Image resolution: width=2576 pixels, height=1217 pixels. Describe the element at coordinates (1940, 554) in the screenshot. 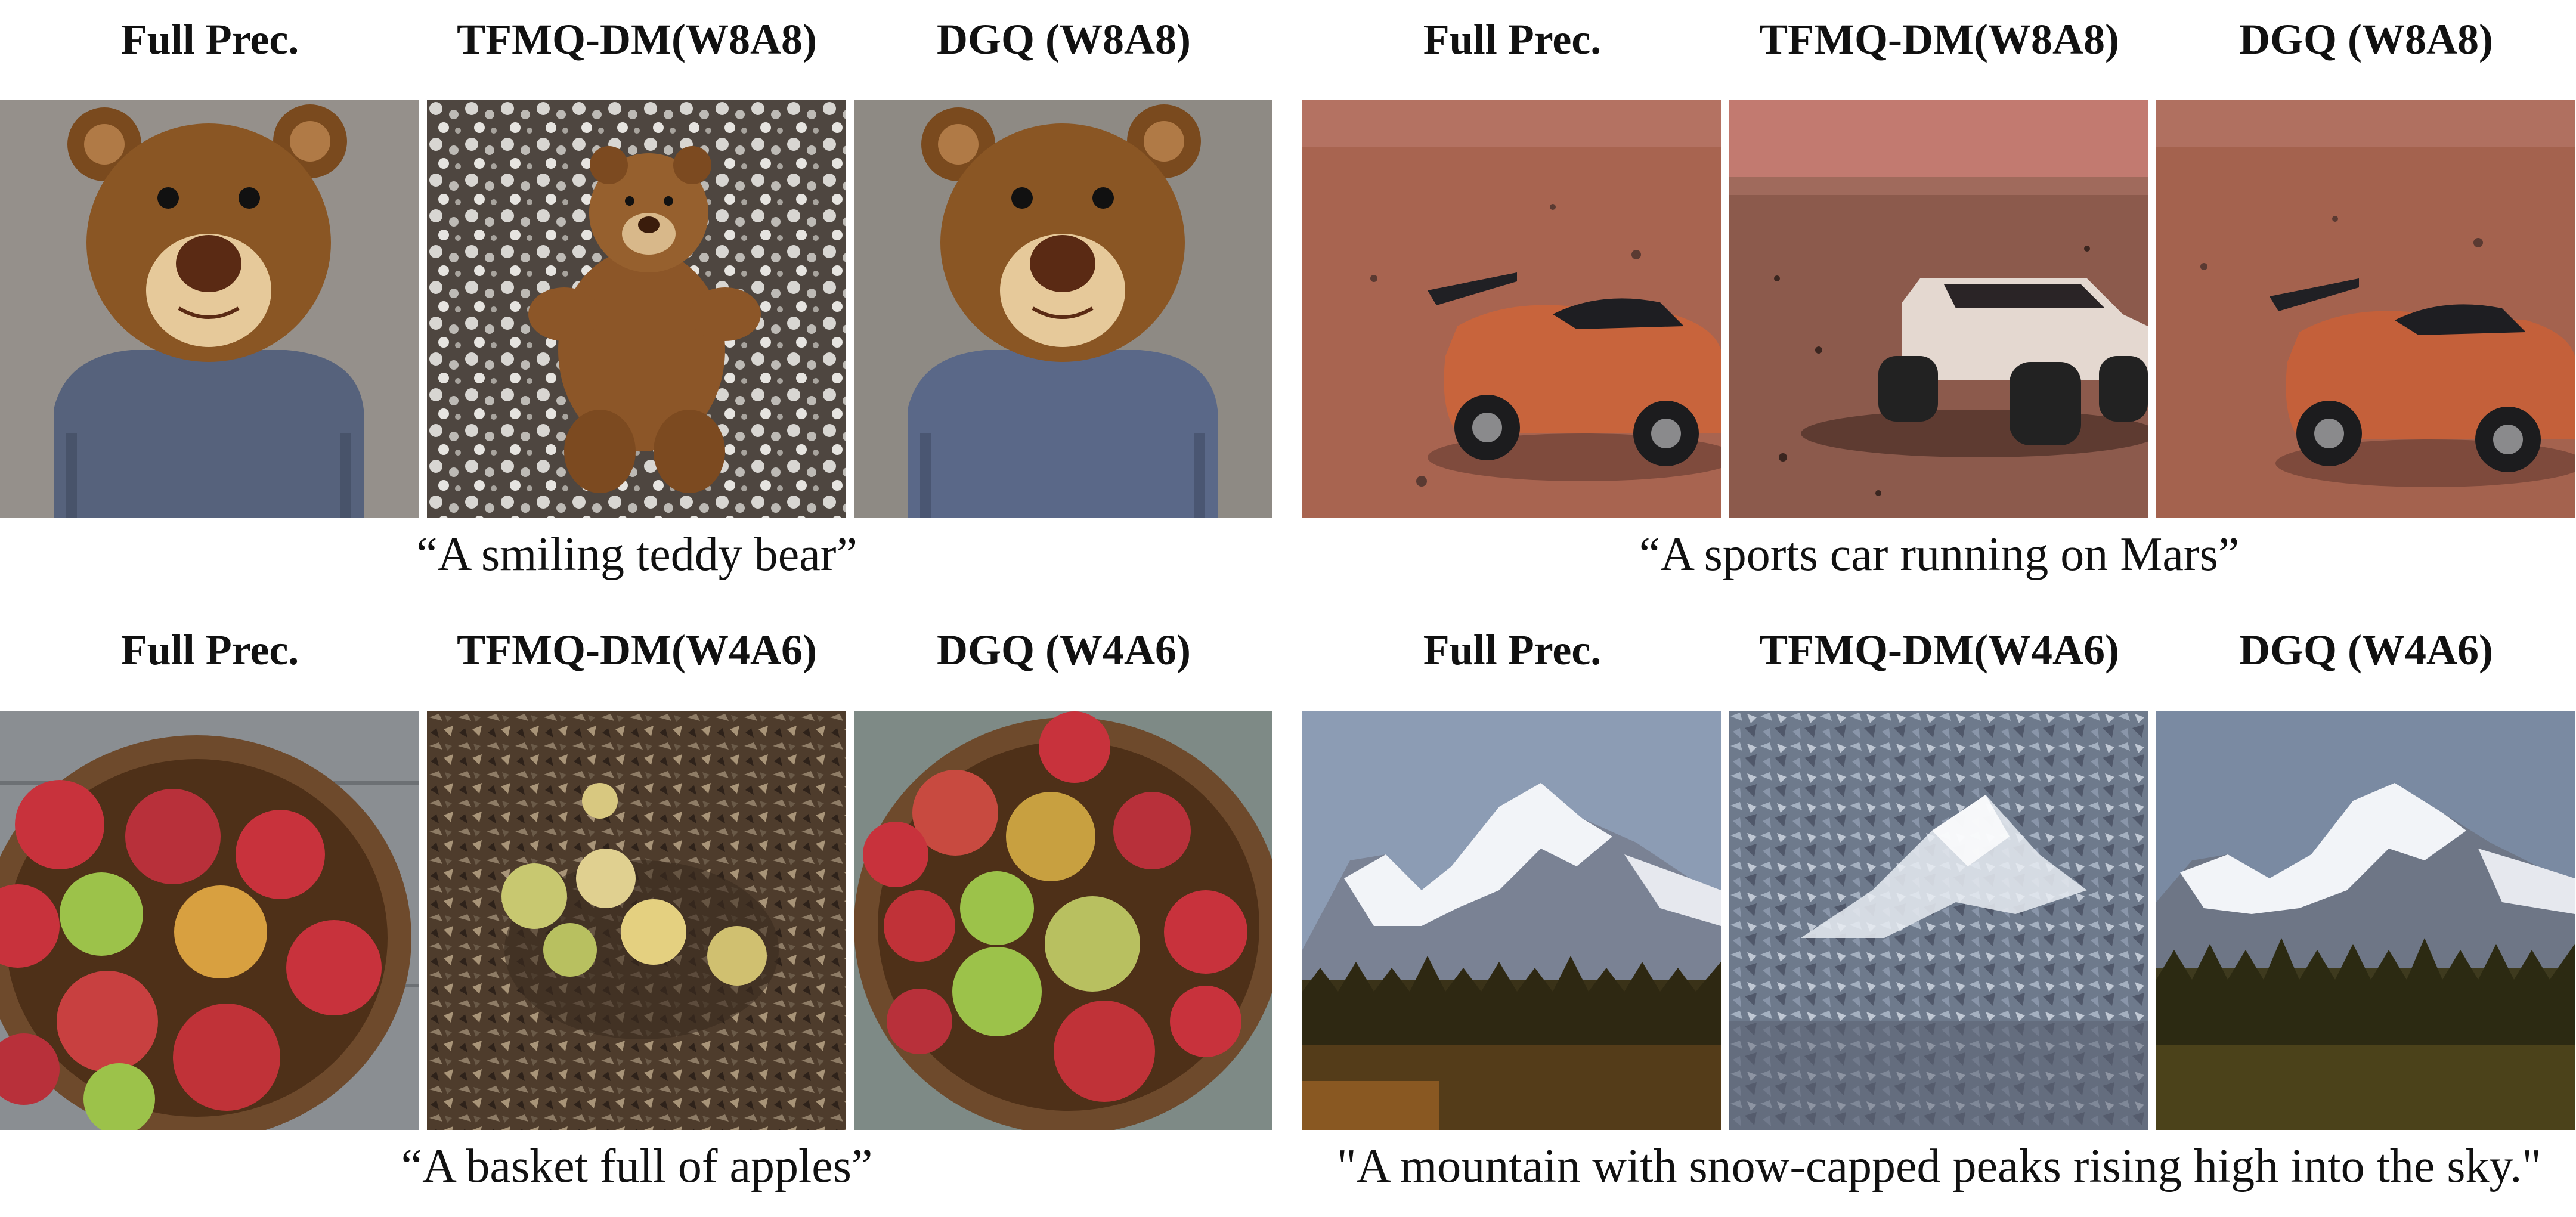

I see `prompt-caption: “A sports car running on Mars”` at that location.